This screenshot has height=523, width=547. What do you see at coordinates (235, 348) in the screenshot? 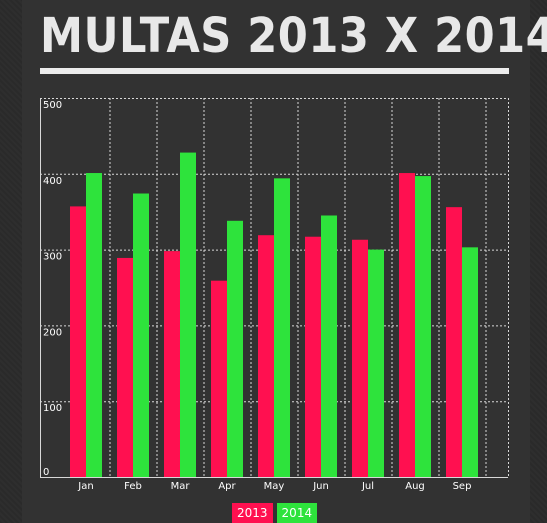
I see `bar-2014-apr` at bounding box center [235, 348].